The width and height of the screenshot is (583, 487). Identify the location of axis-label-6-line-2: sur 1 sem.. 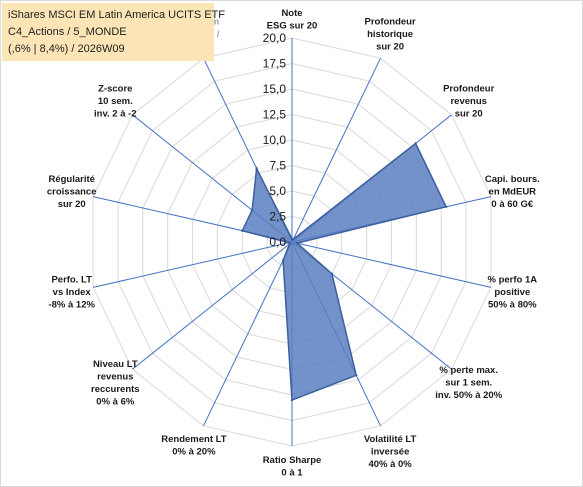
(468, 383).